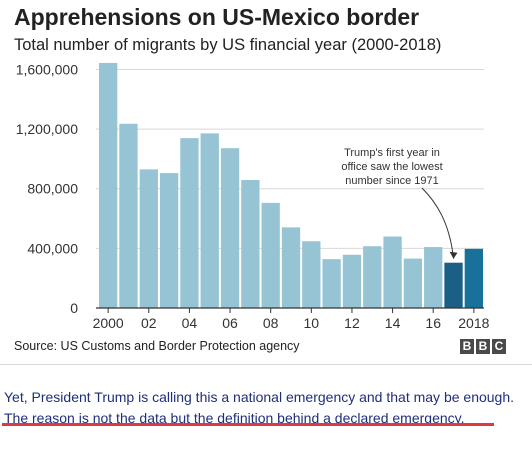 This screenshot has height=452, width=532. I want to click on x-tick-label: 10, so click(312, 323).